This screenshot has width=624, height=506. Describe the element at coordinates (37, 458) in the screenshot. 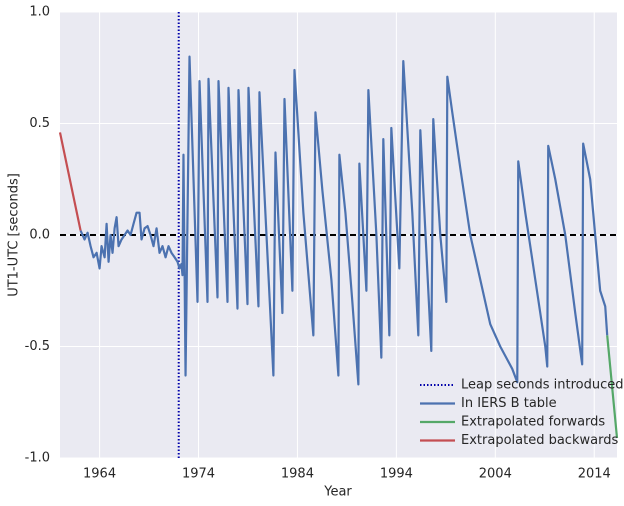

I see `y-tick-label: -1.0` at that location.